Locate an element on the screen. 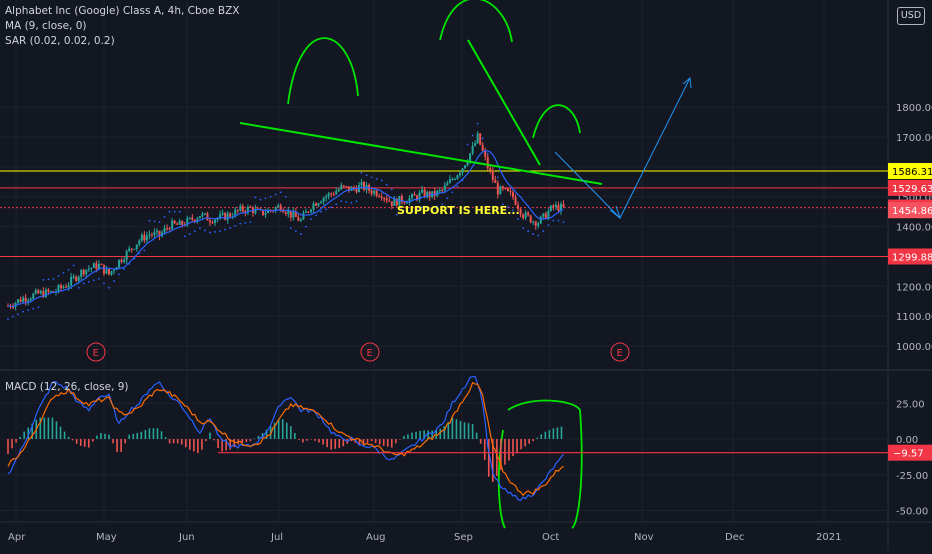  level-label: 1454.86 is located at coordinates (912, 211).